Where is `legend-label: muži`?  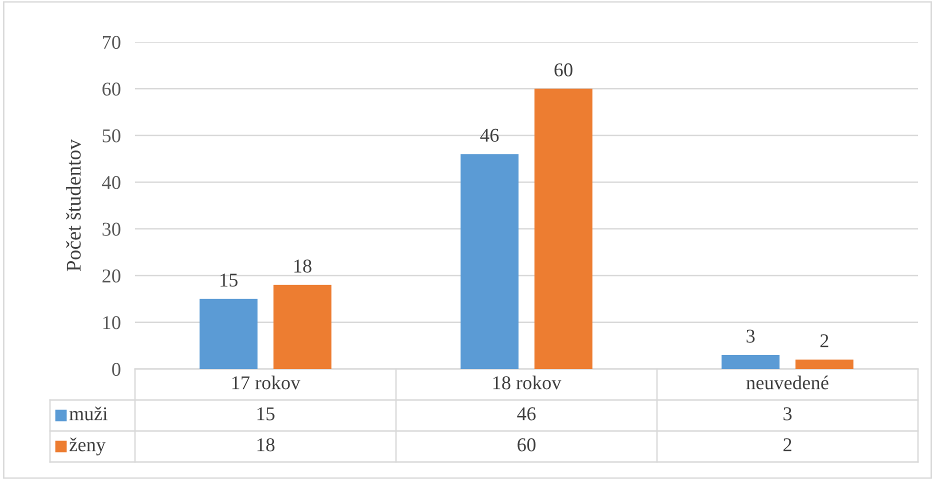
legend-label: muži is located at coordinates (88, 413).